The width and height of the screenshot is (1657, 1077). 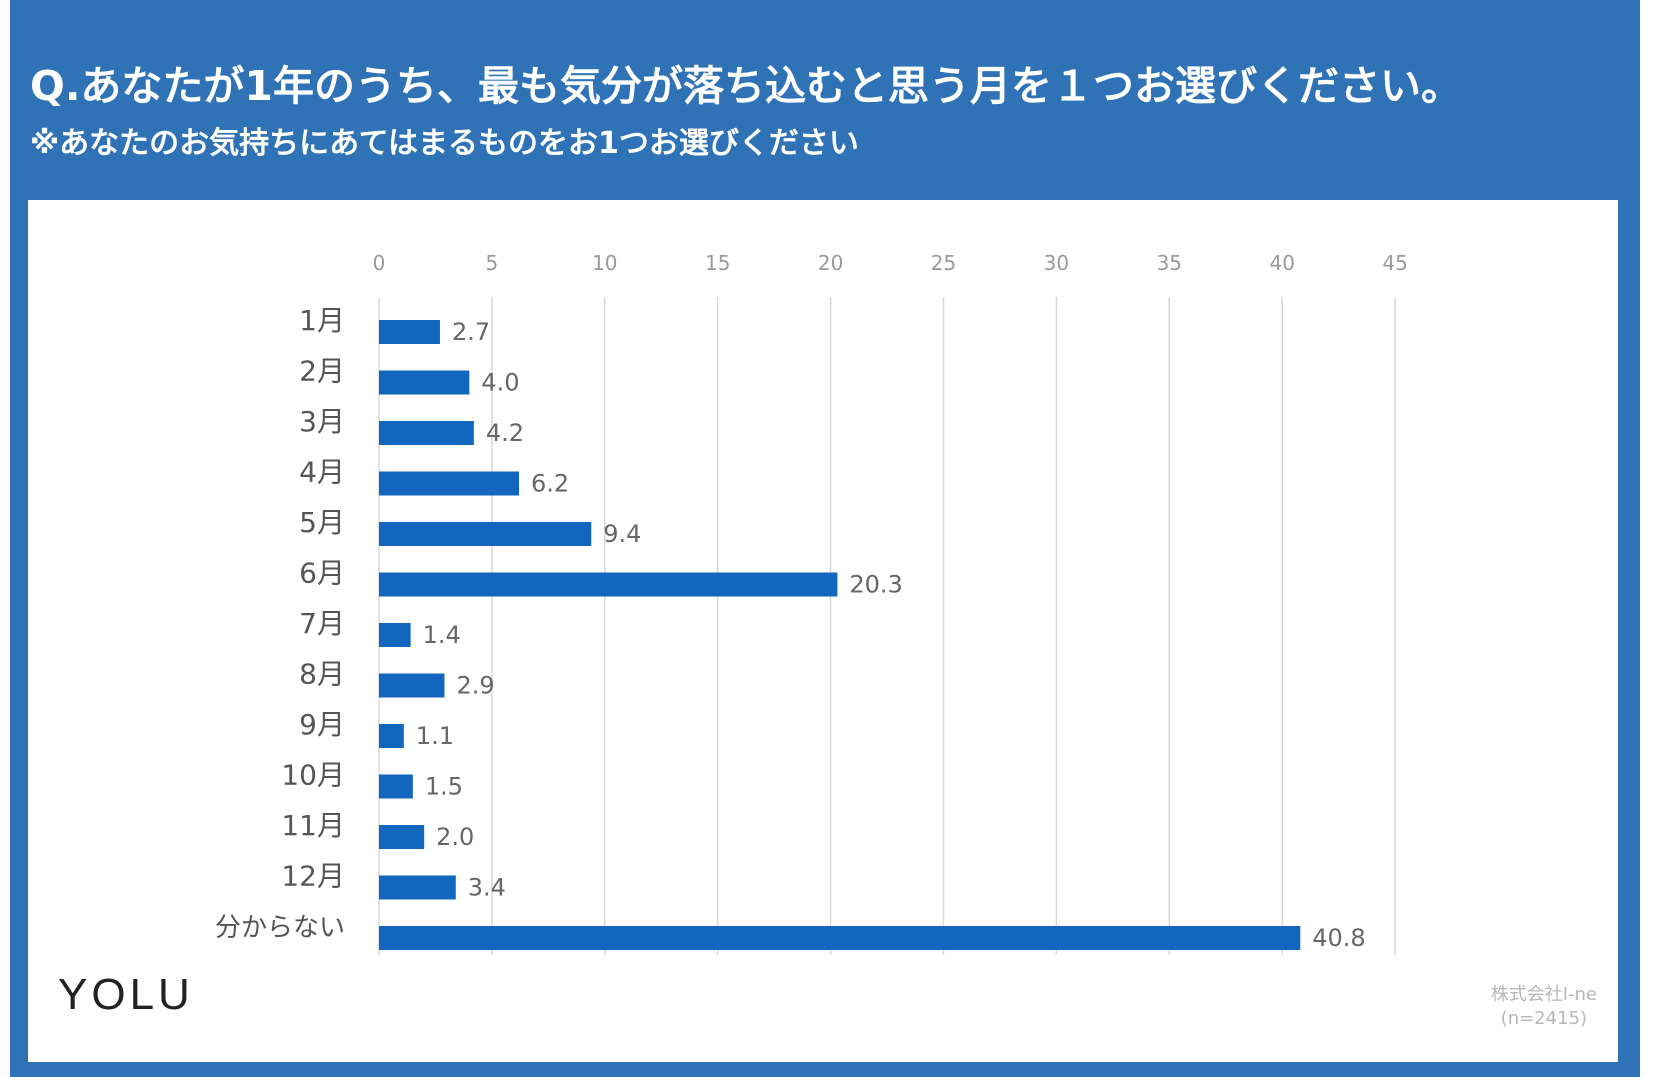 What do you see at coordinates (322, 674) in the screenshot?
I see `y-category-label: 8月` at bounding box center [322, 674].